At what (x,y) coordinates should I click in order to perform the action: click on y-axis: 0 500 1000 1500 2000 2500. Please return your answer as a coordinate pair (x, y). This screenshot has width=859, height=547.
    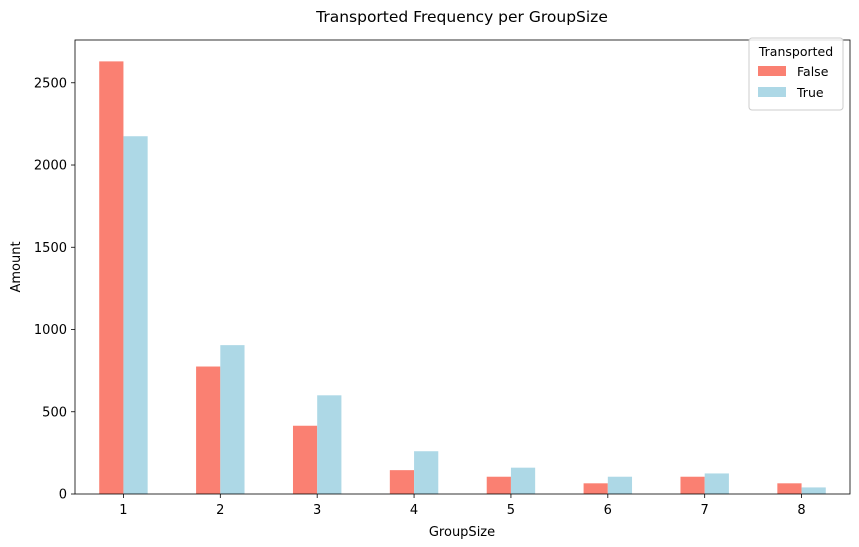
    Looking at the image, I should click on (54, 289).